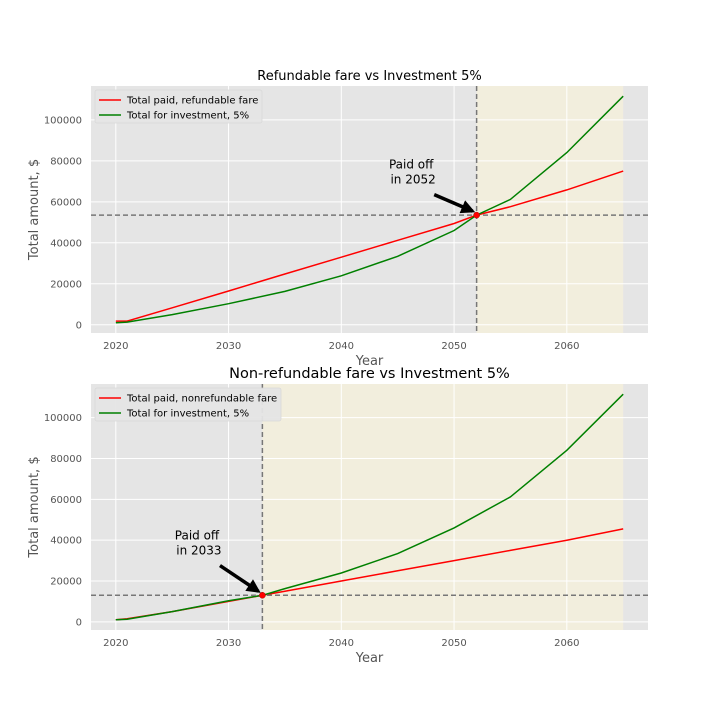  I want to click on annotation-text: Paid off in 2033, so click(196, 543).